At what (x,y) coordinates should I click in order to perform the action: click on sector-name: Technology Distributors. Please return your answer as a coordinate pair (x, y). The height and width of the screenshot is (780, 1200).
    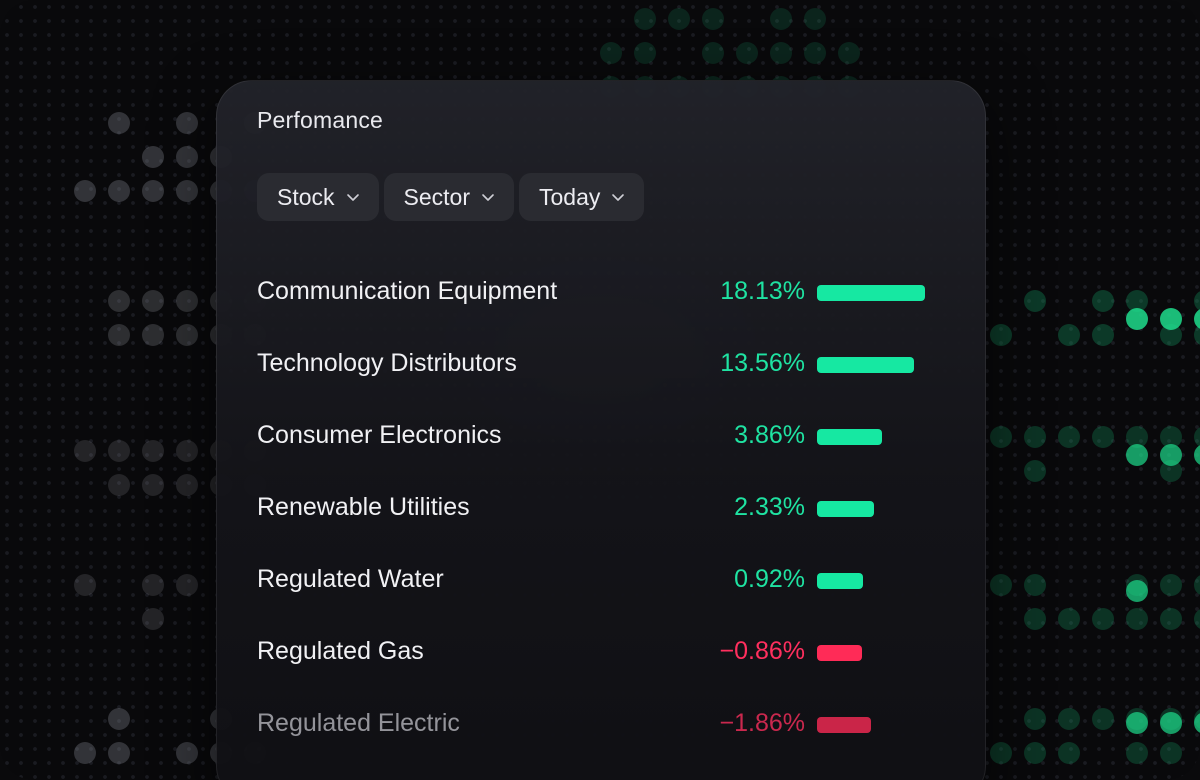
    Looking at the image, I should click on (387, 363).